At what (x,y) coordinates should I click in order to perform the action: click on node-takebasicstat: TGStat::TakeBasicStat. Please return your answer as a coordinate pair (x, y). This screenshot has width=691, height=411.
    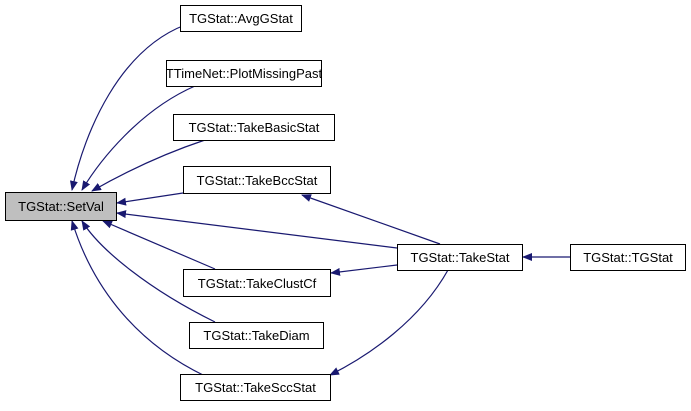
    Looking at the image, I should click on (254, 127).